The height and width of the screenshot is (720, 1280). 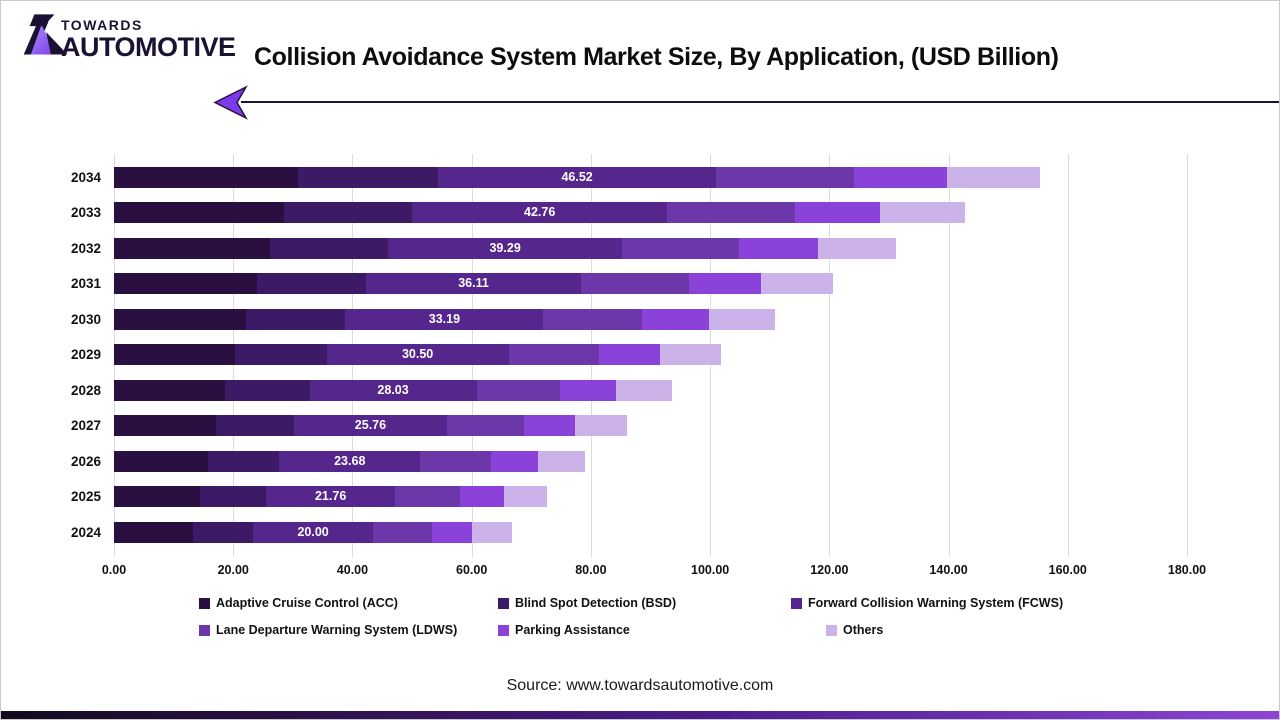 I want to click on bar-value-label: 36.11, so click(x=473, y=283).